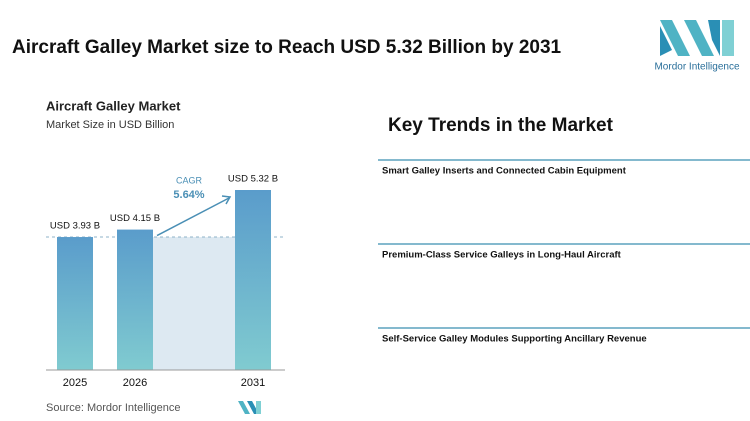  Describe the element at coordinates (75, 383) in the screenshot. I see `x-tick-label: 2025` at that location.